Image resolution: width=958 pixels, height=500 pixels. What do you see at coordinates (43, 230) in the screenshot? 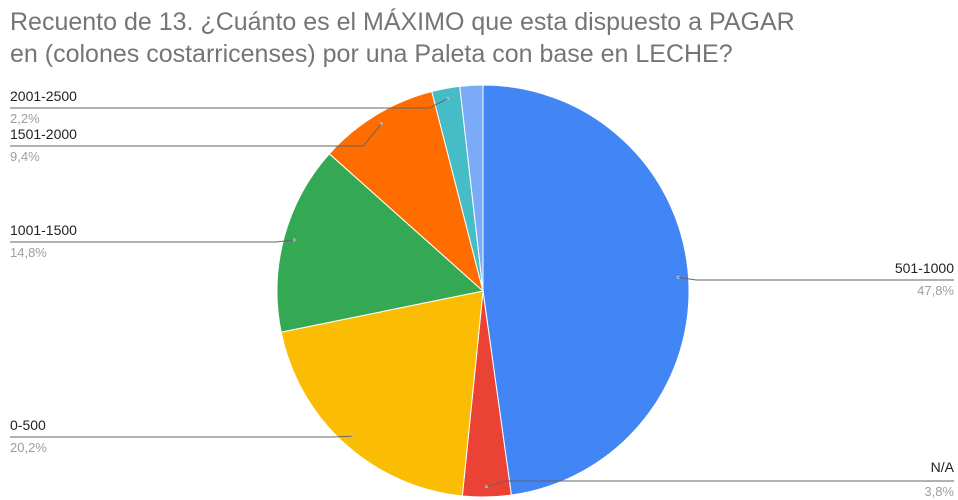
I see `slice-label: 1001-1500` at bounding box center [43, 230].